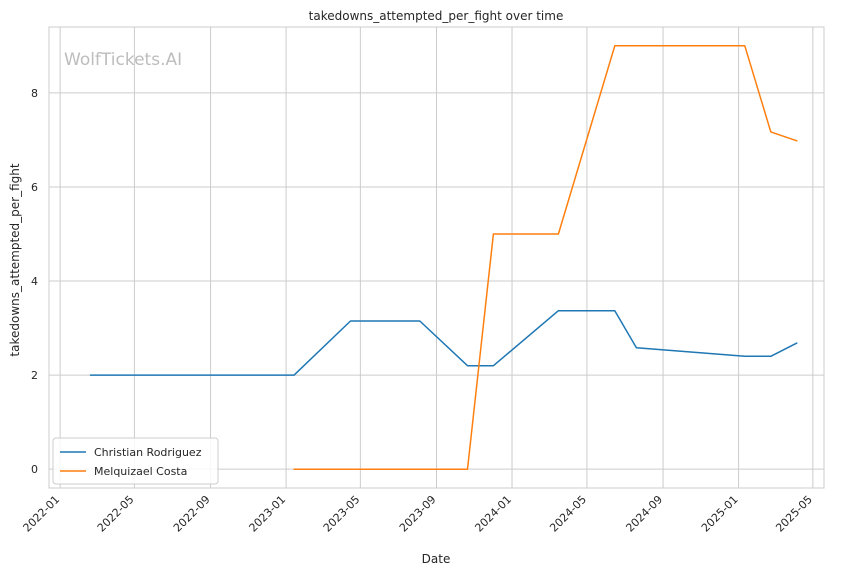 This screenshot has height=575, width=841. I want to click on y-tick-label: 4, so click(34, 281).